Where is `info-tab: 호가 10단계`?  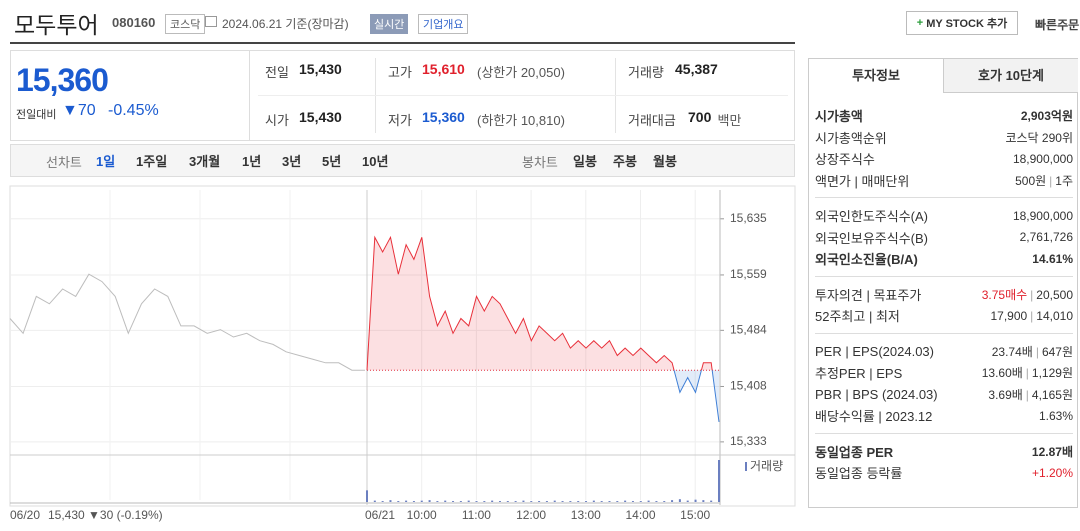 info-tab: 호가 10단계 is located at coordinates (1010, 76).